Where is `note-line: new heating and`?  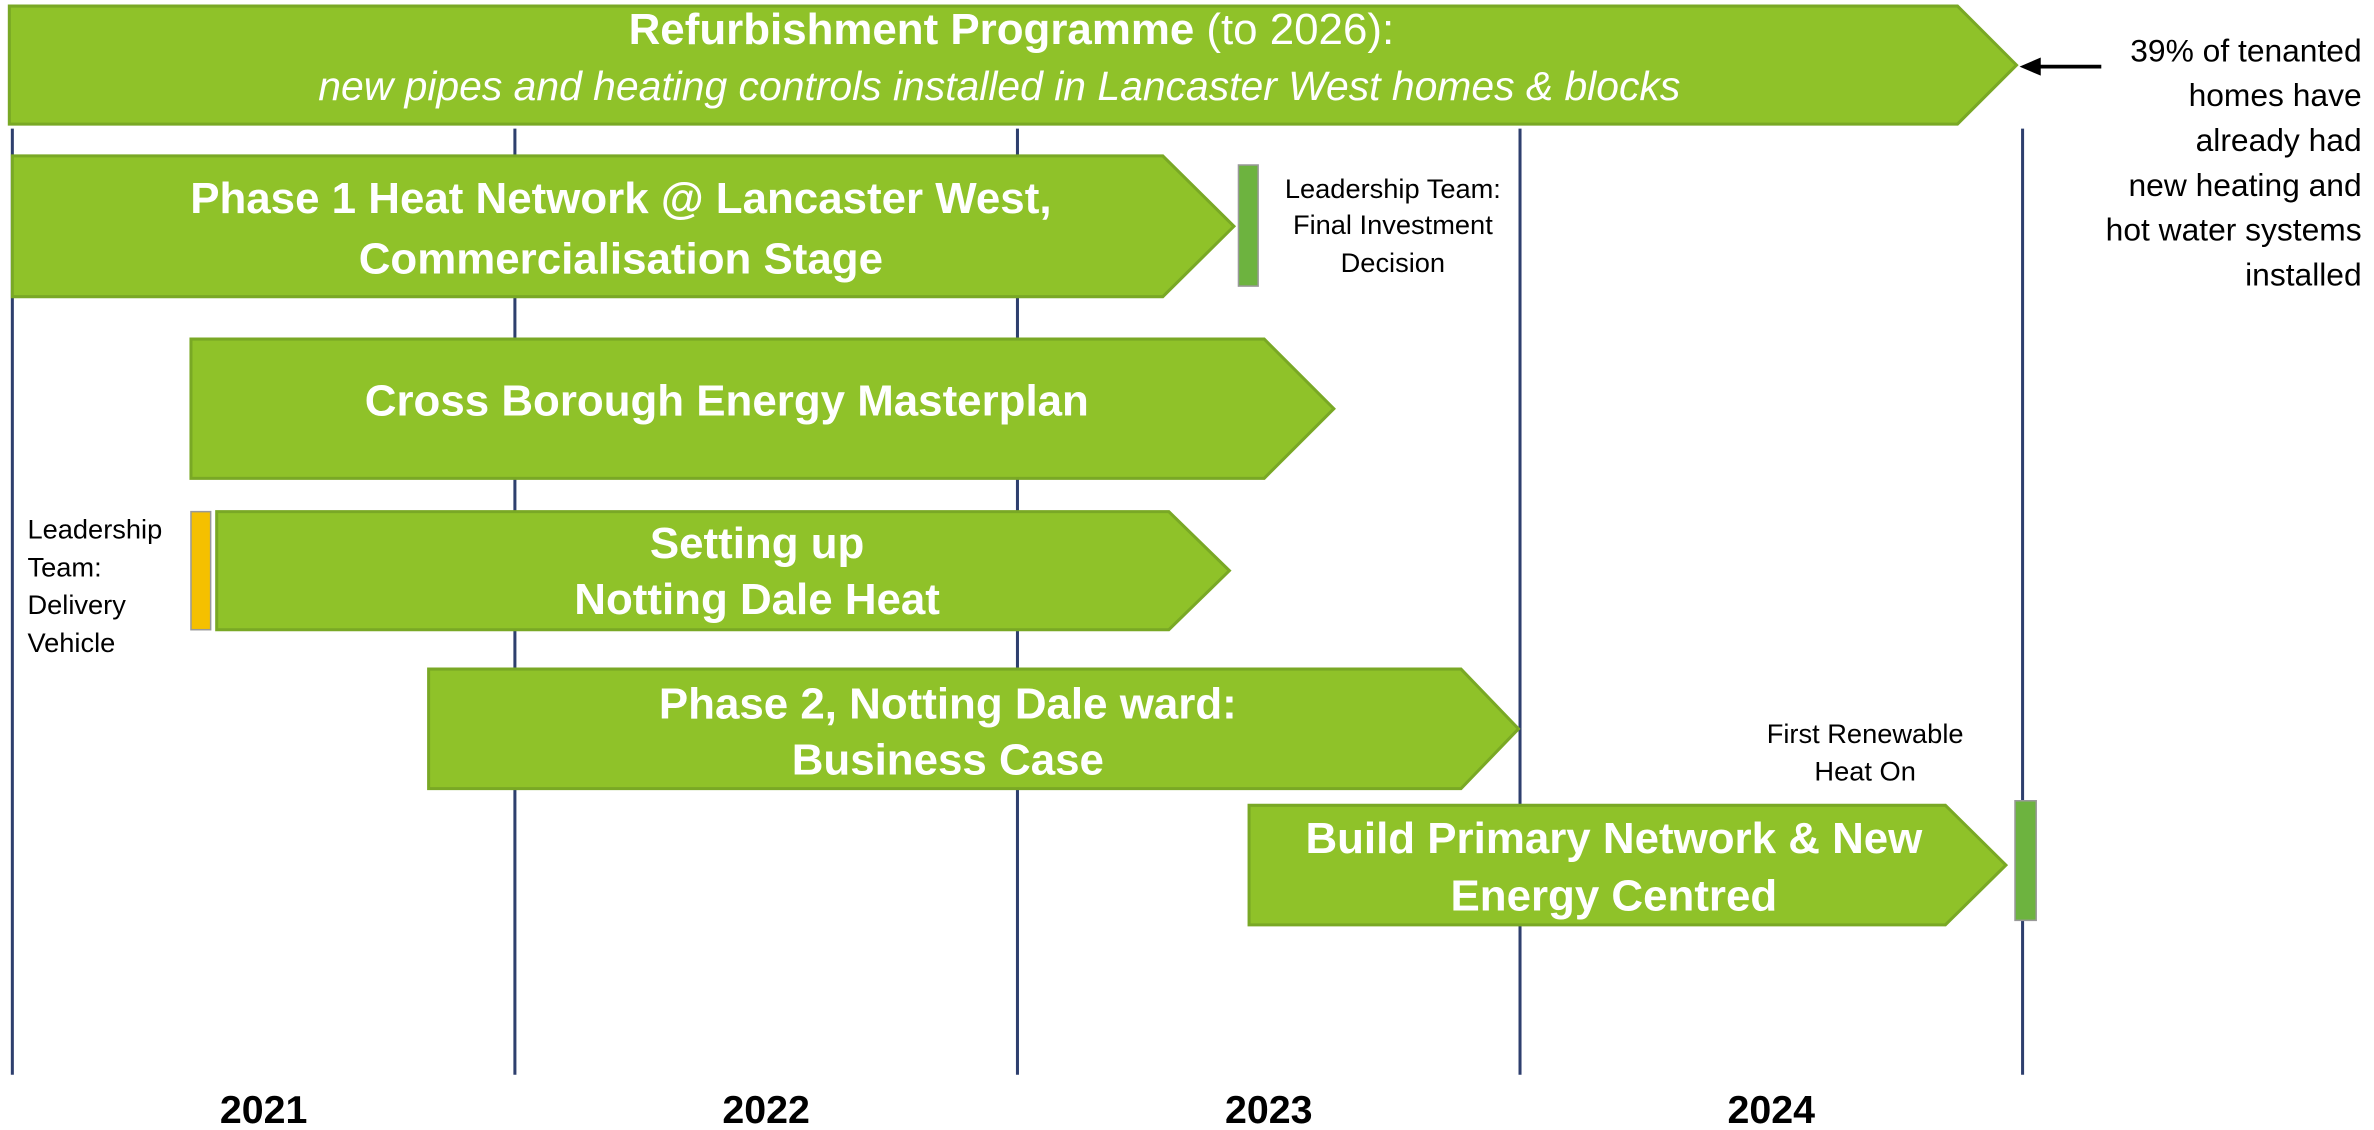
note-line: new heating and is located at coordinates (2245, 185).